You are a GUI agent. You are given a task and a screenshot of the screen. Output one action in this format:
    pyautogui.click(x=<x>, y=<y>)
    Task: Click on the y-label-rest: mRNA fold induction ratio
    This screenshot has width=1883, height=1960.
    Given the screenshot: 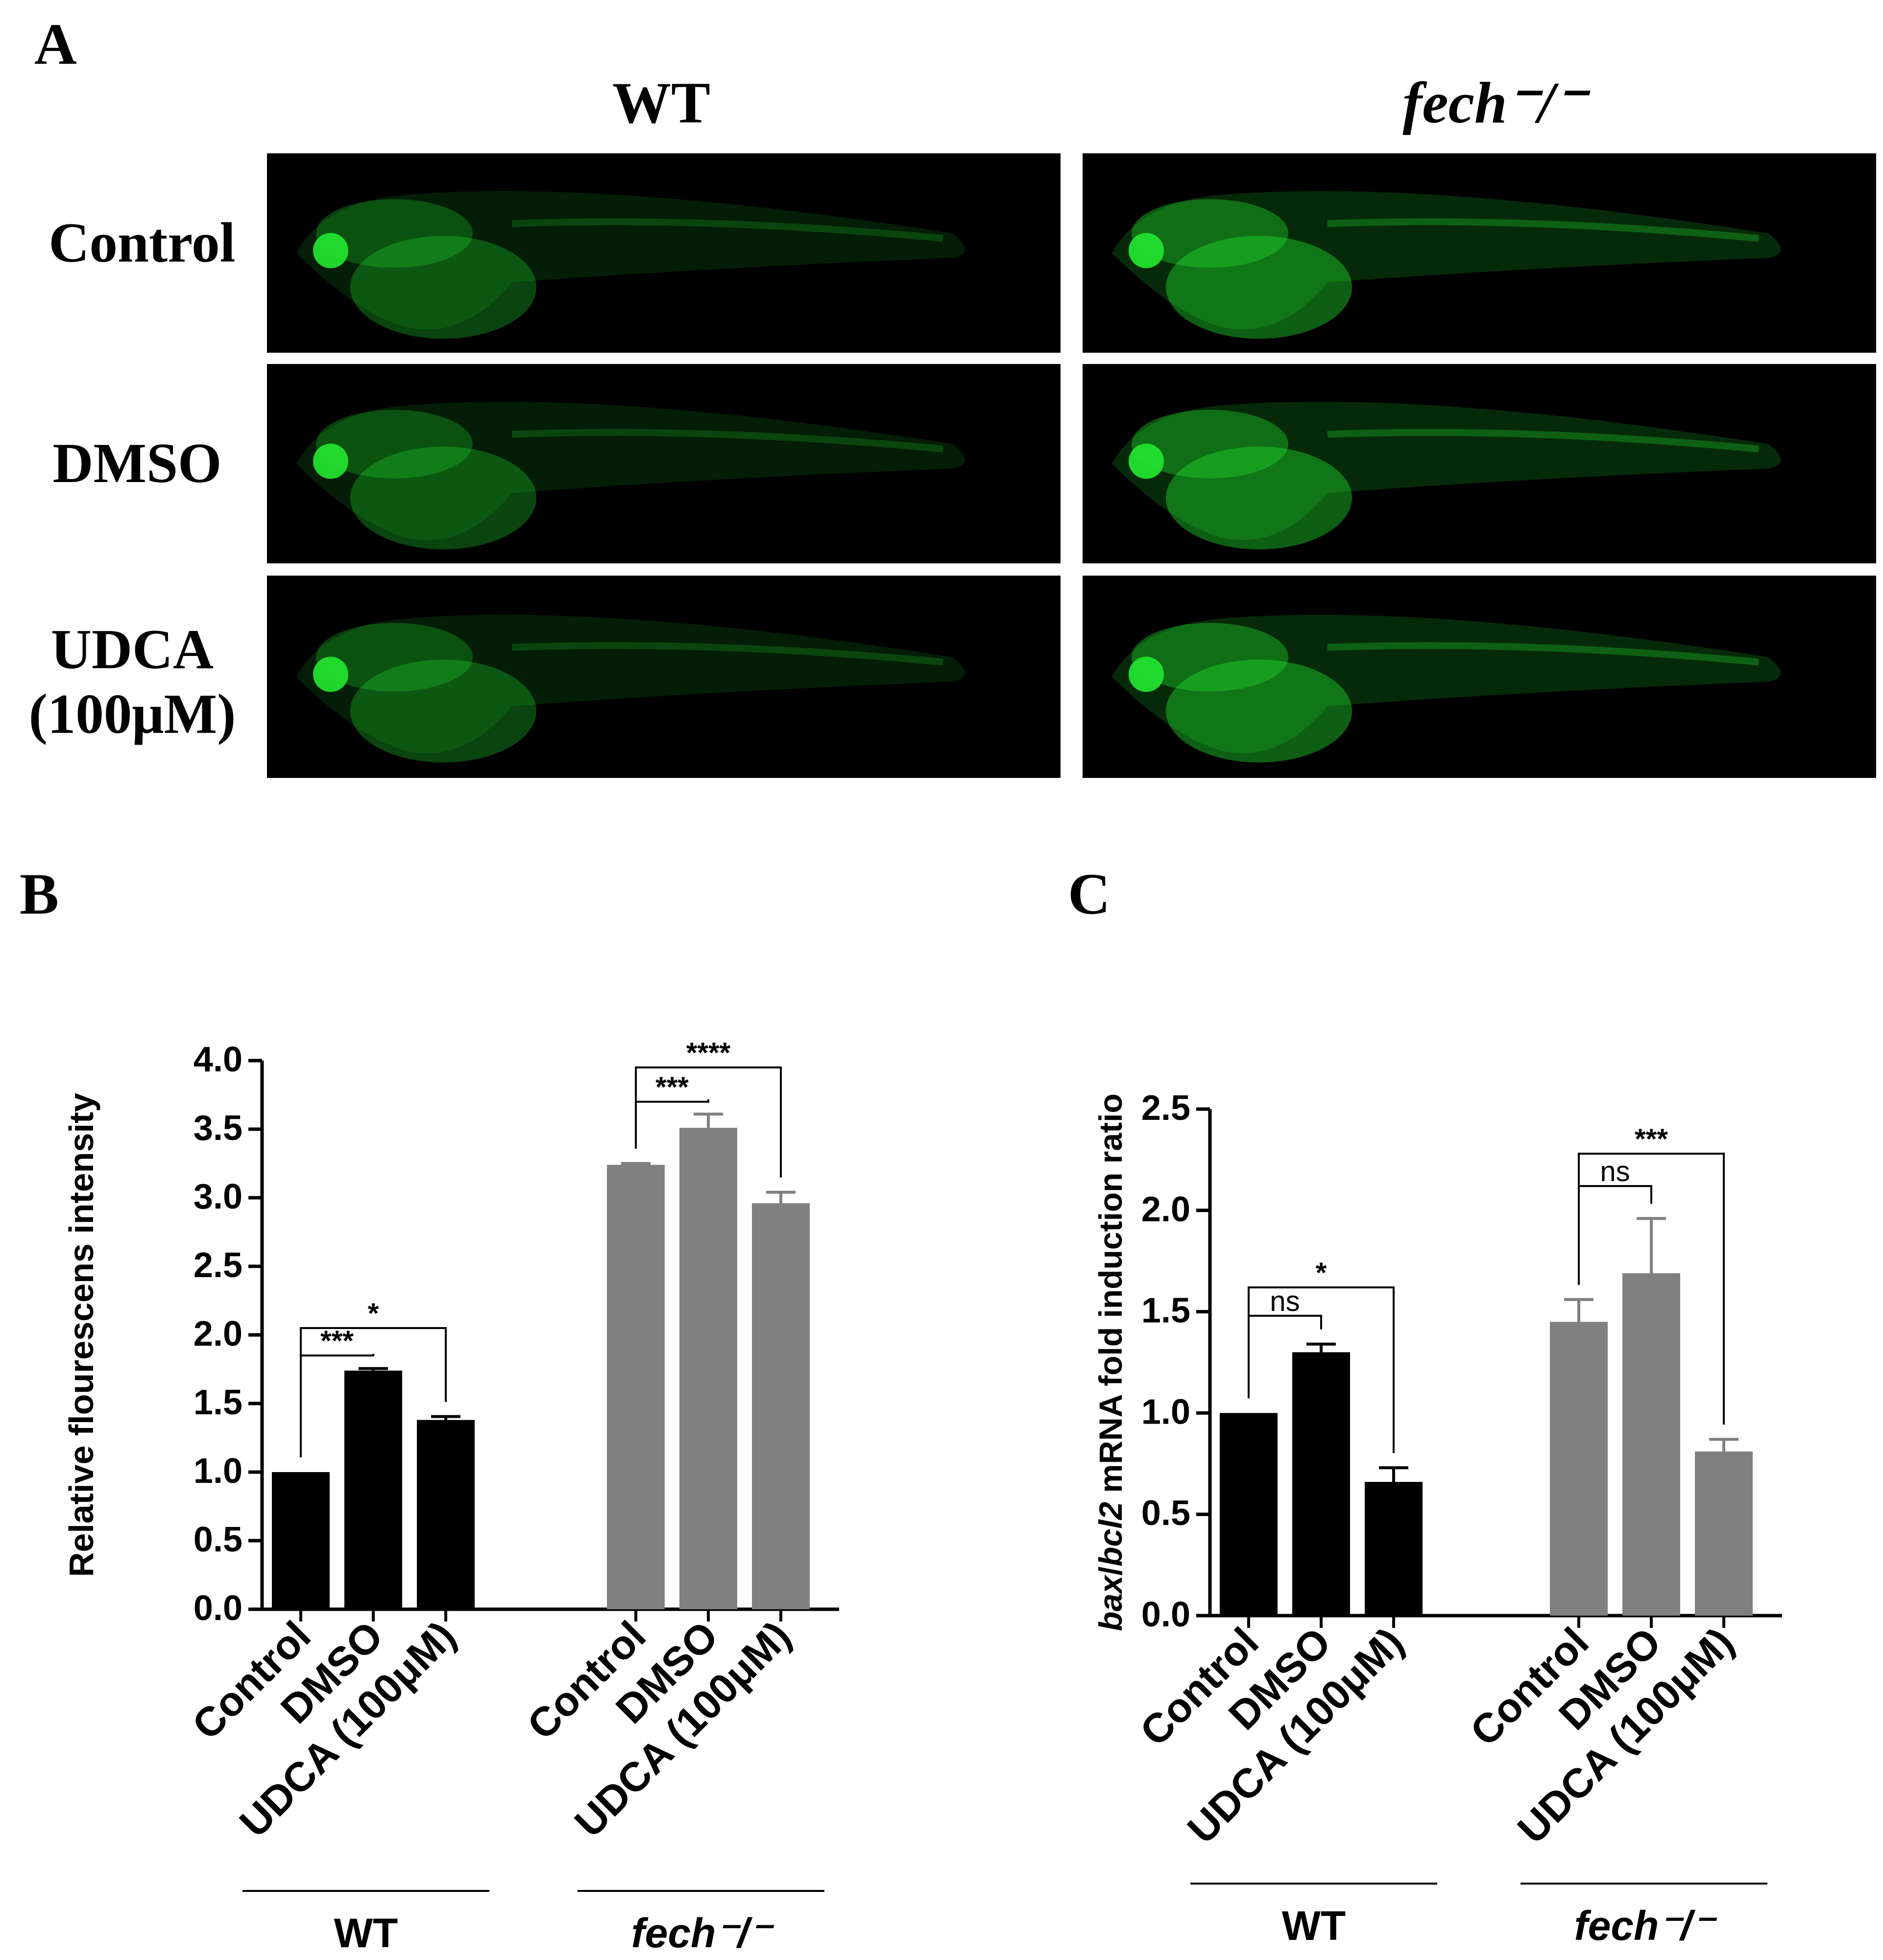 What is the action you would take?
    pyautogui.click(x=1110, y=1297)
    